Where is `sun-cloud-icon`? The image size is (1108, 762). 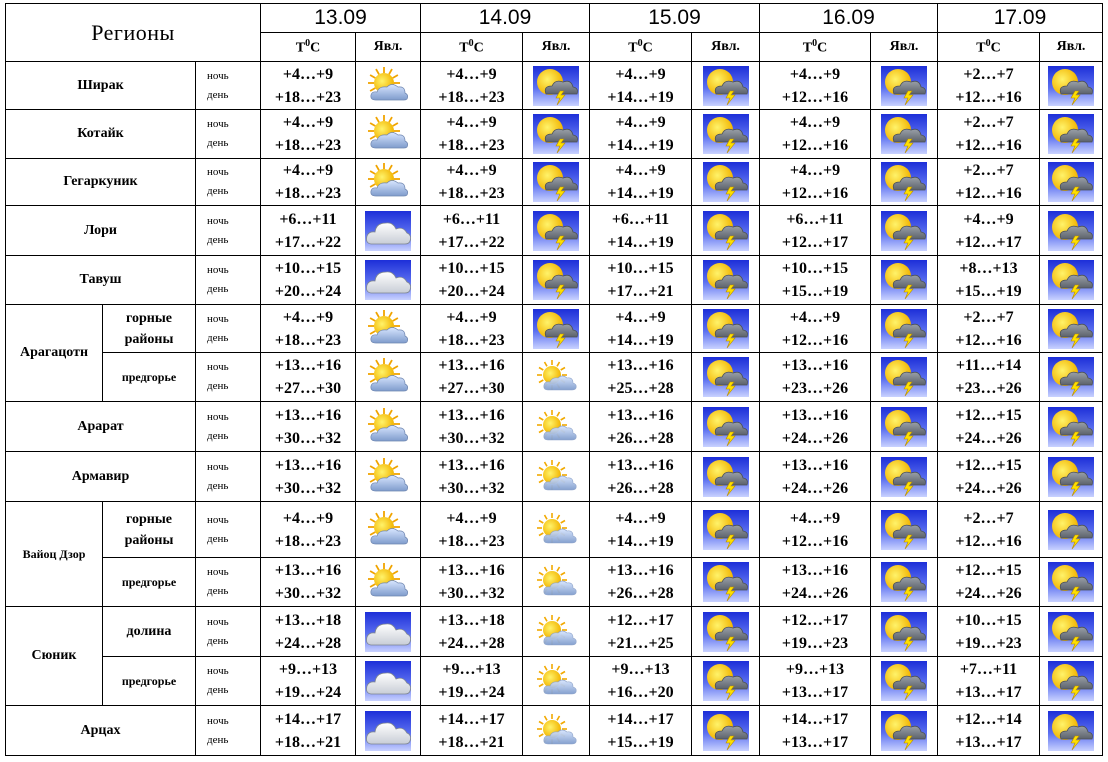 sun-cloud-icon is located at coordinates (388, 582).